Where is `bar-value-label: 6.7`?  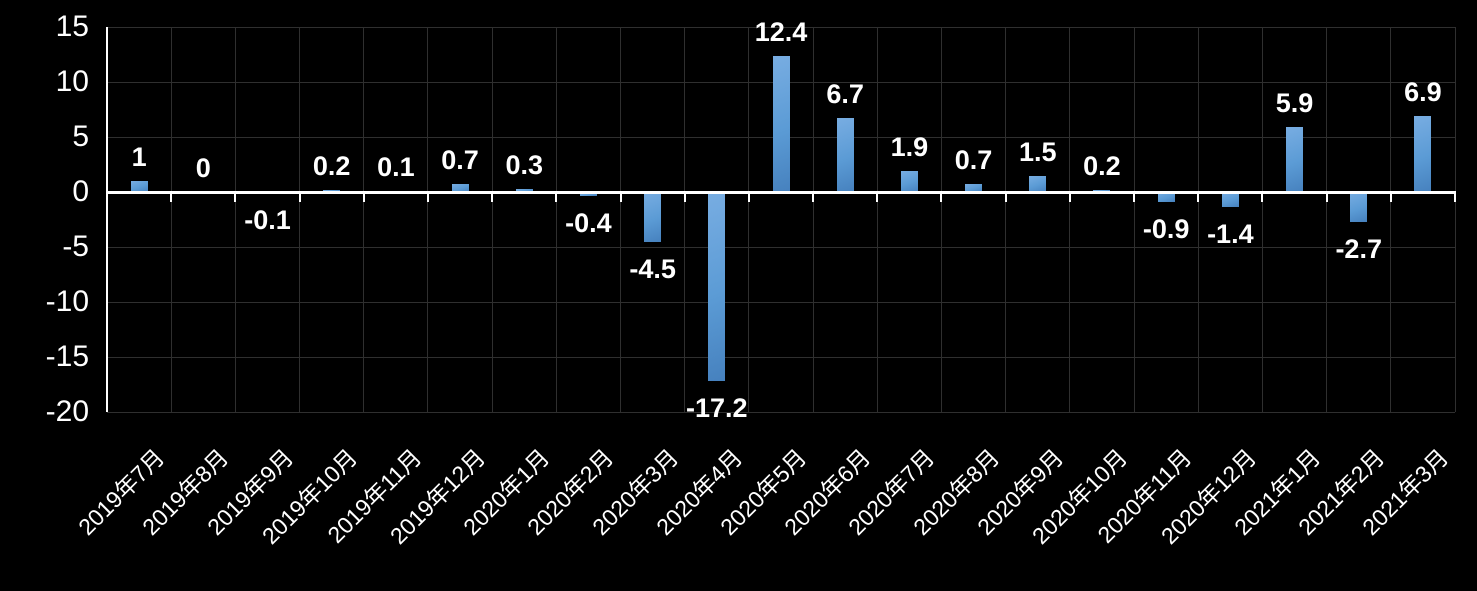
bar-value-label: 6.7 is located at coordinates (845, 94).